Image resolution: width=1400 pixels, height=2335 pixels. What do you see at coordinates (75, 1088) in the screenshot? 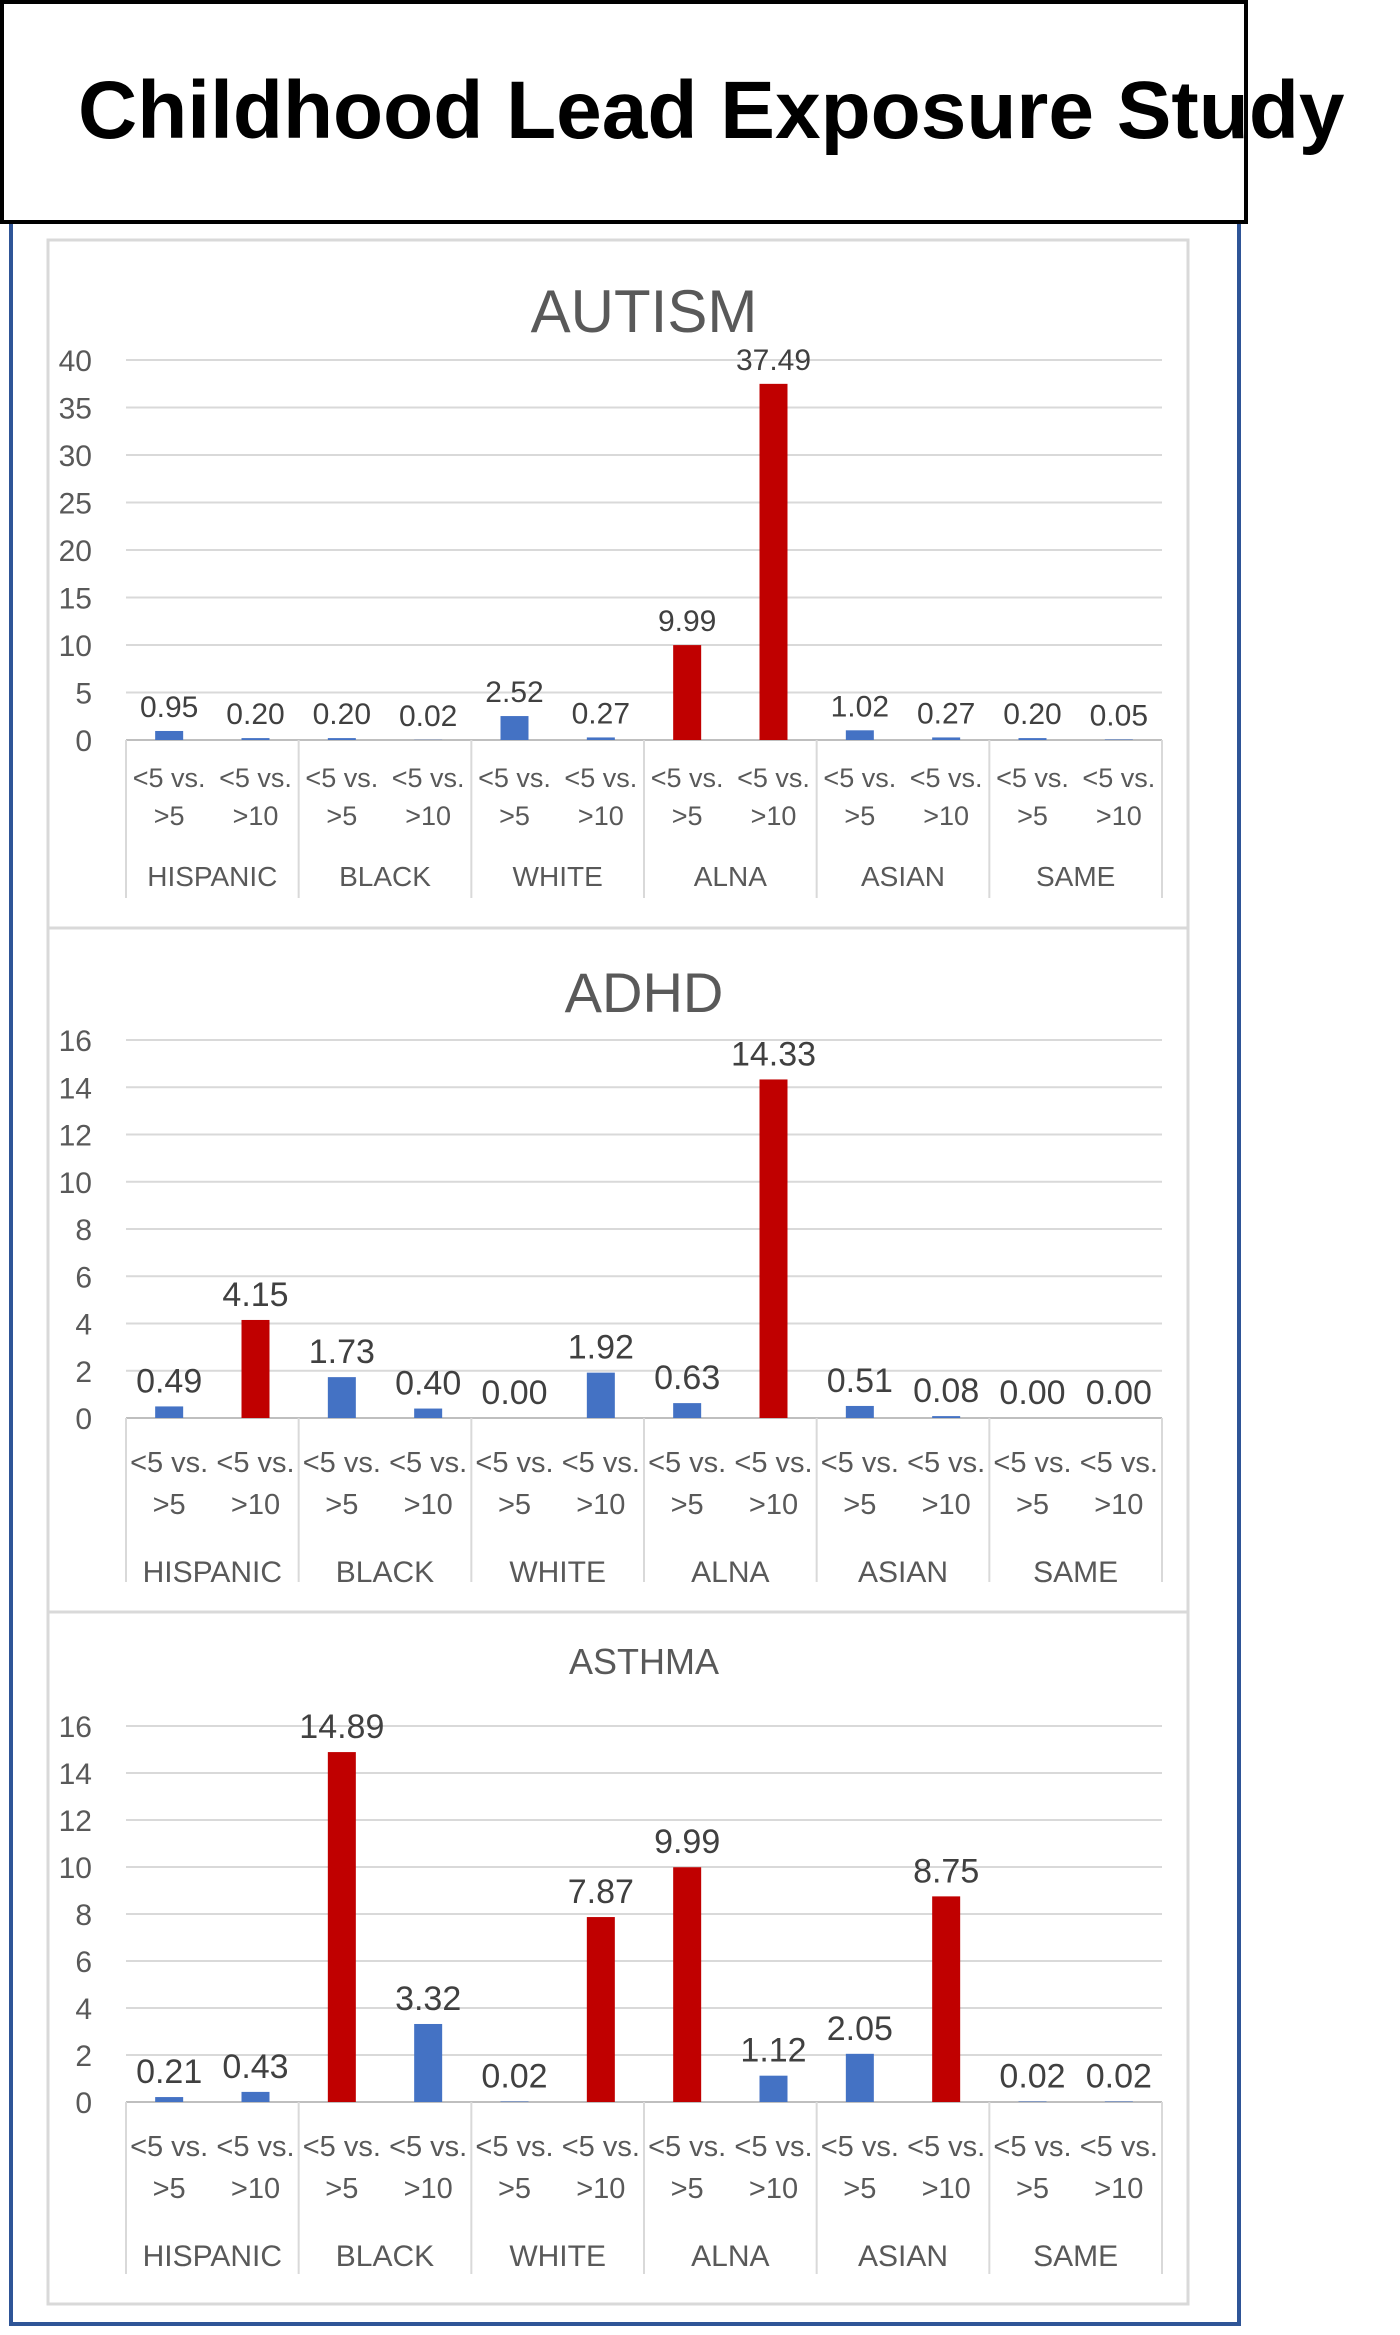
I see `y-tick-label: 14` at bounding box center [75, 1088].